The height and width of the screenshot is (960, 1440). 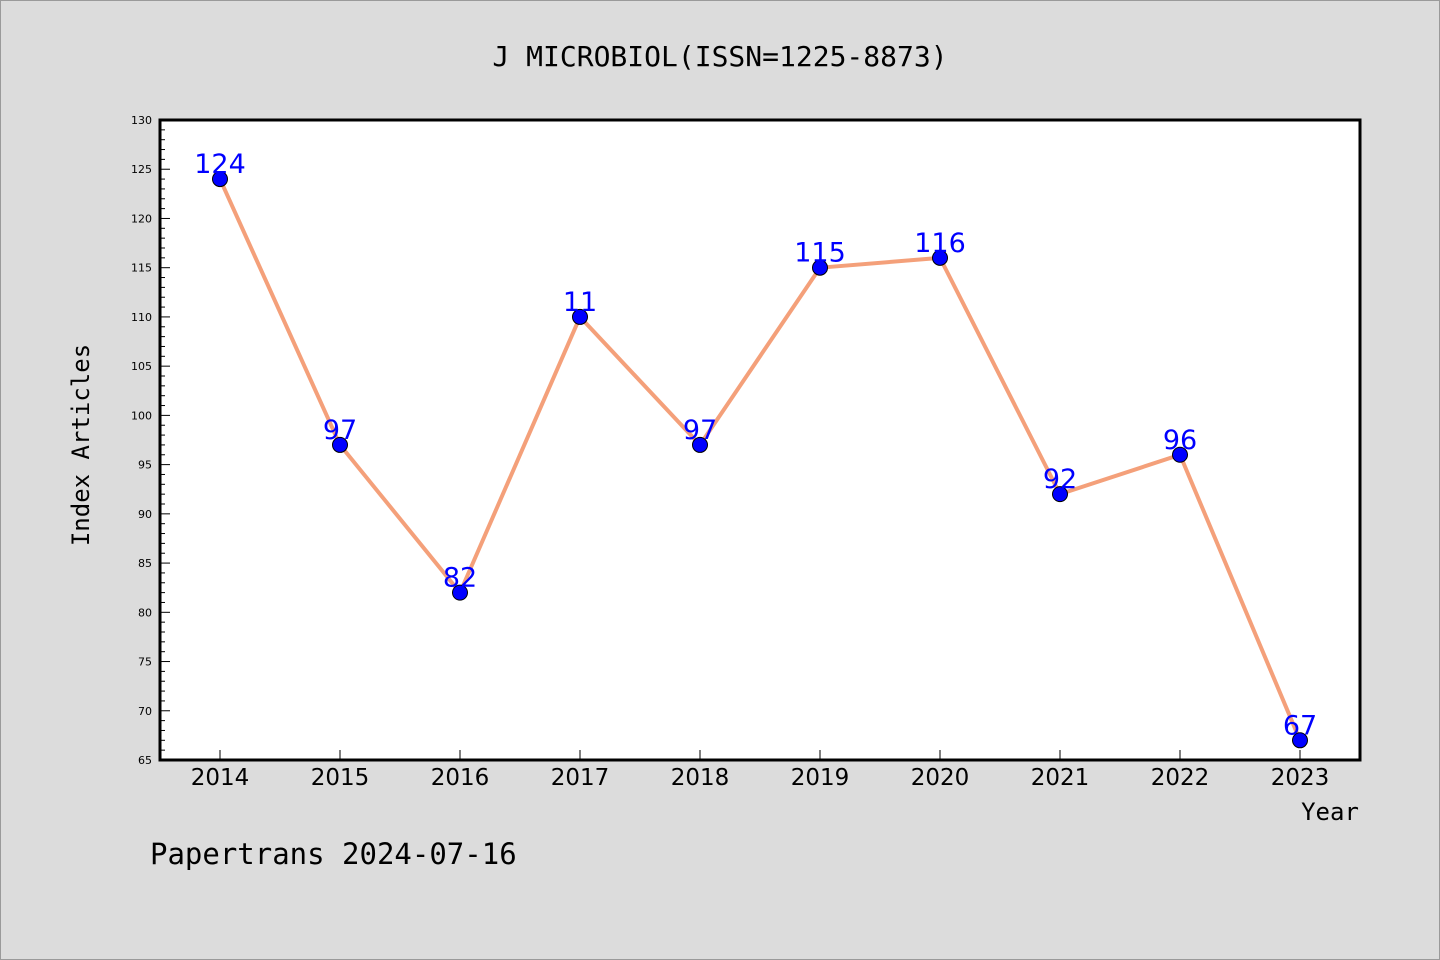 What do you see at coordinates (145, 465) in the screenshot?
I see `y-tick-label: 95` at bounding box center [145, 465].